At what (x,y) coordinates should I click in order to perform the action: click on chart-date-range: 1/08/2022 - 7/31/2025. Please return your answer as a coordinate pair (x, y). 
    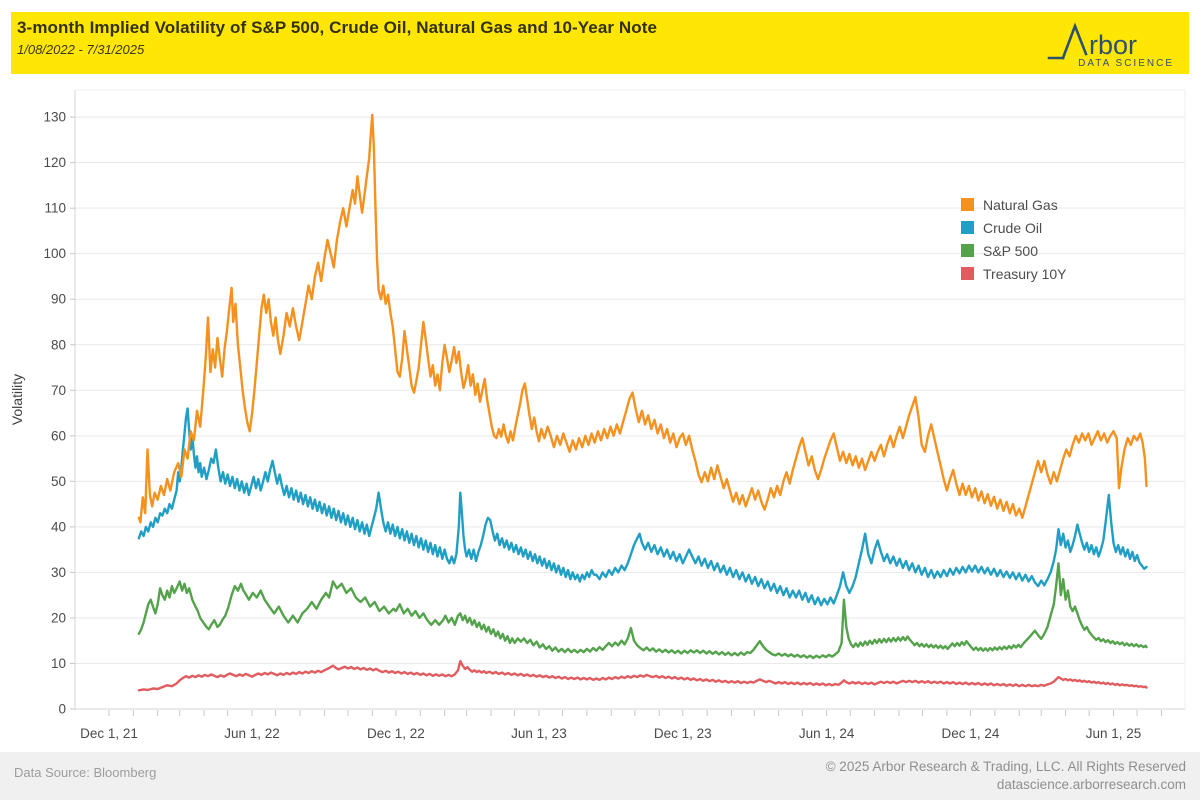
    Looking at the image, I should click on (81, 49).